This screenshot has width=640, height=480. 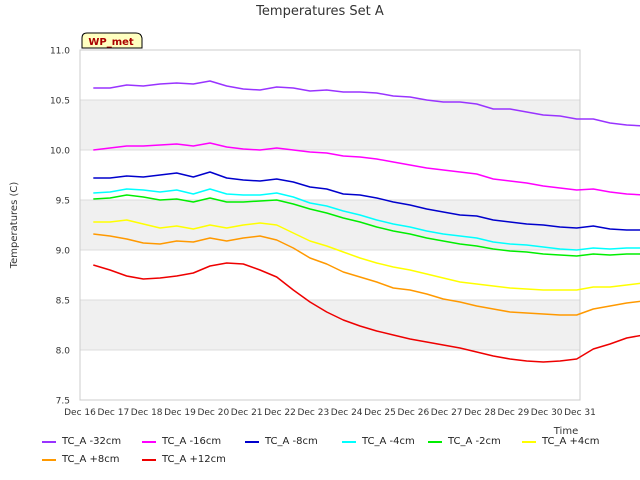 What do you see at coordinates (380, 413) in the screenshot?
I see `x-tick-label: Dec 25` at bounding box center [380, 413].